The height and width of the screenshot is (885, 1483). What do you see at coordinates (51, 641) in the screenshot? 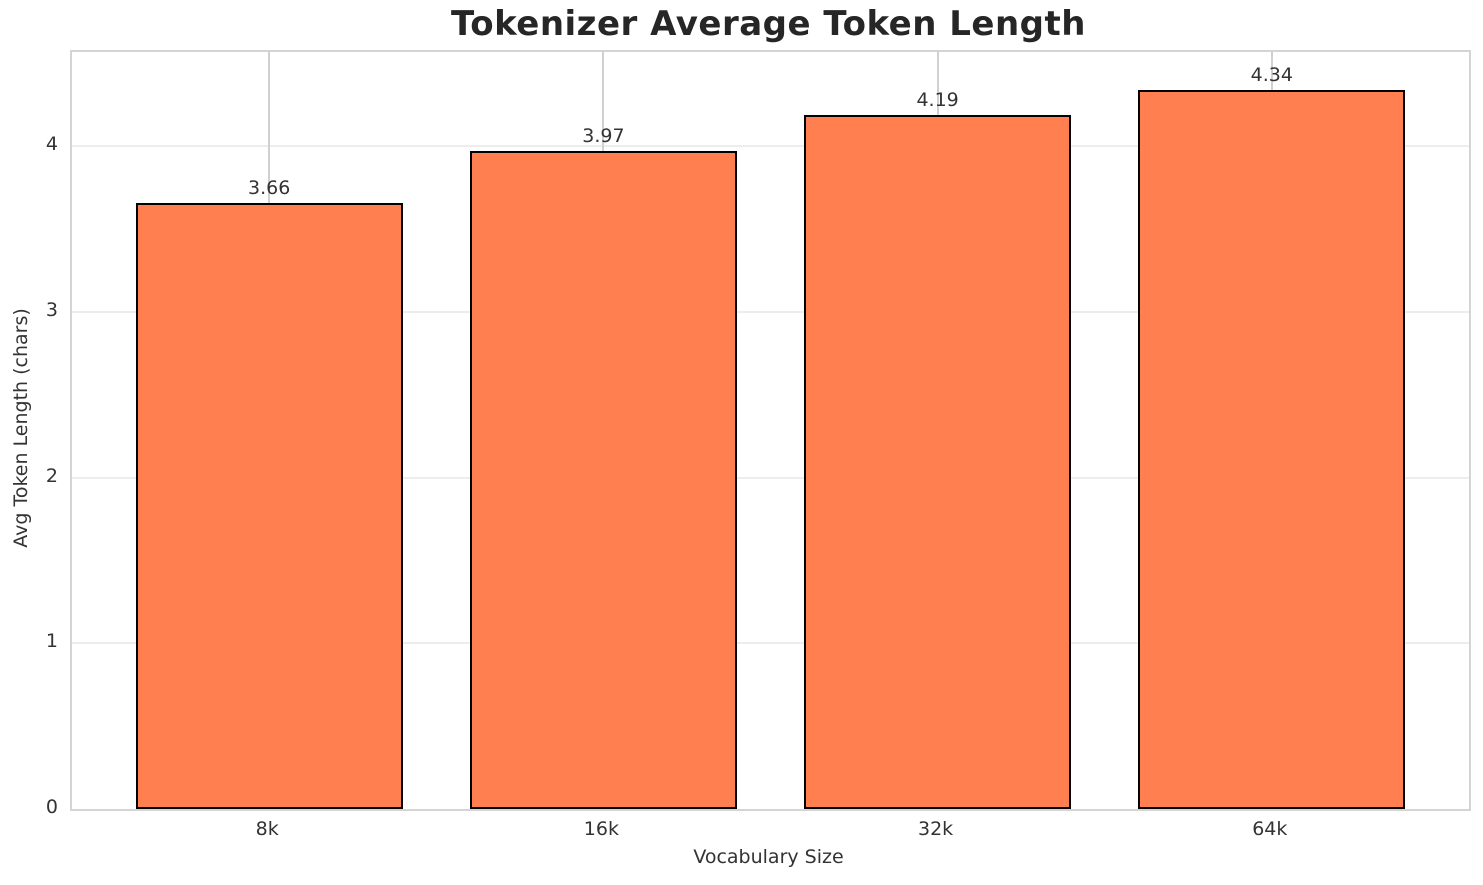
I see `y-tick-label: 1` at bounding box center [51, 641].